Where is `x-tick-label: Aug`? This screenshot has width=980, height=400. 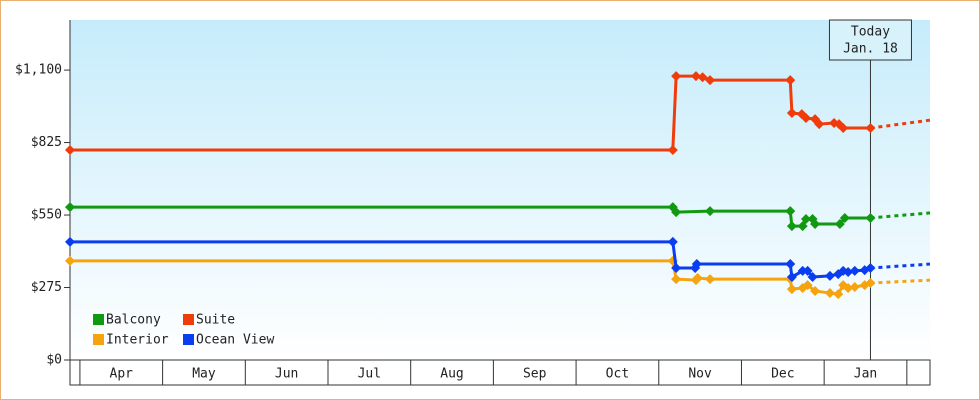
x-tick-label: Aug is located at coordinates (451, 374).